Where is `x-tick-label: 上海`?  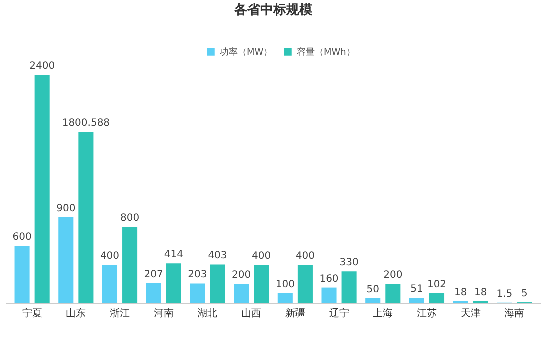
x-tick-label: 上海 is located at coordinates (383, 314).